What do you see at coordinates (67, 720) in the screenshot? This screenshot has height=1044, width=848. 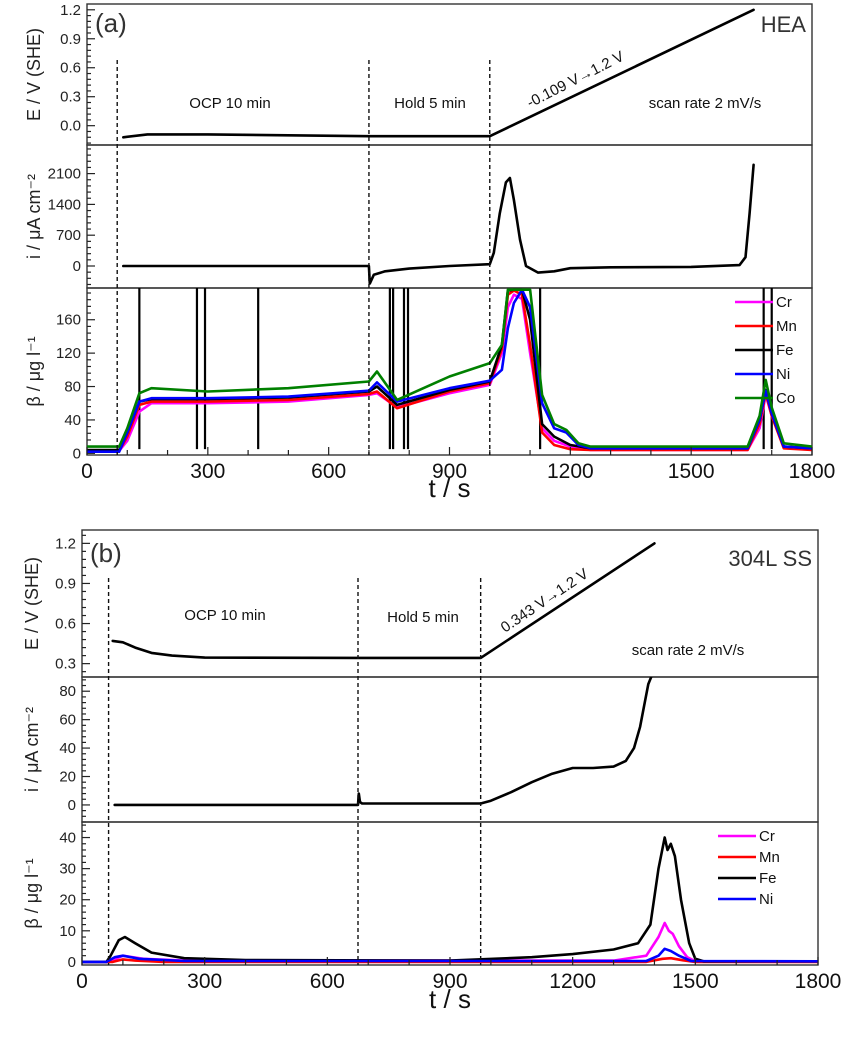 I see `y-tick-label: 60` at bounding box center [67, 720].